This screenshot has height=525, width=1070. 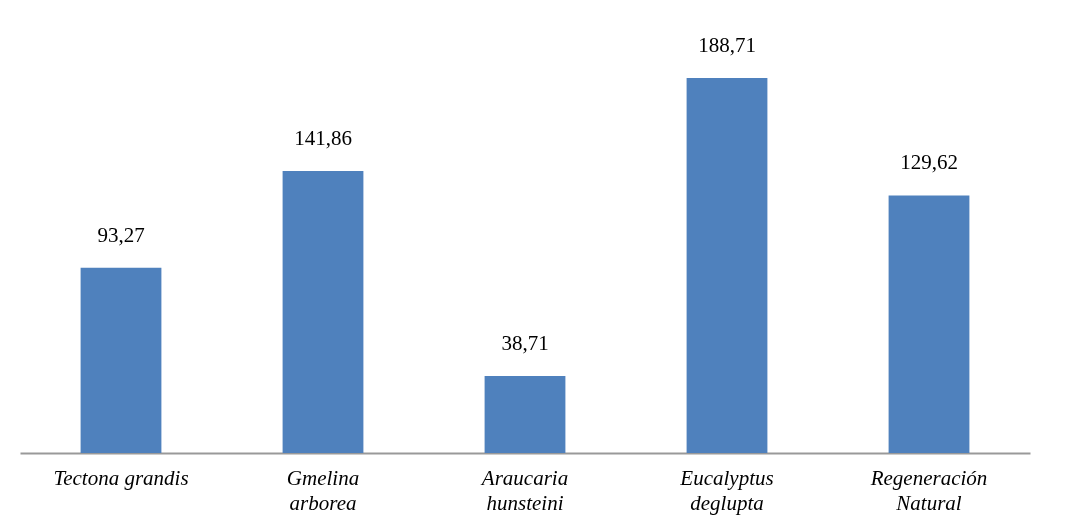 What do you see at coordinates (928, 490) in the screenshot?
I see `x-tick-label: Regeneración Natural` at bounding box center [928, 490].